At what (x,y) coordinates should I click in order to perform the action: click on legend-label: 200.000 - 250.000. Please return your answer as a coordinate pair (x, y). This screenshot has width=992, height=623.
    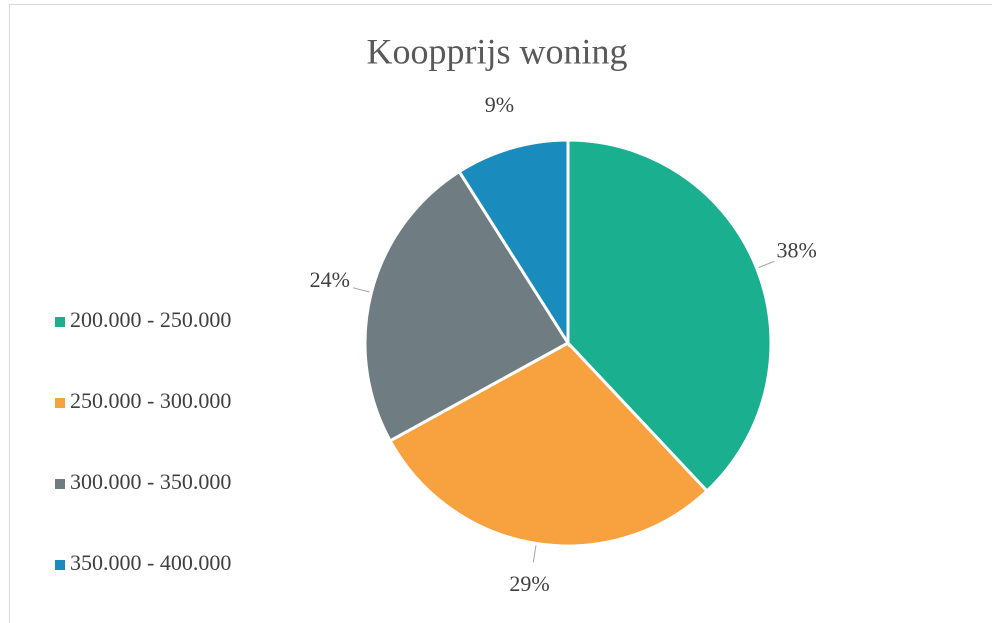
    Looking at the image, I should click on (150, 319).